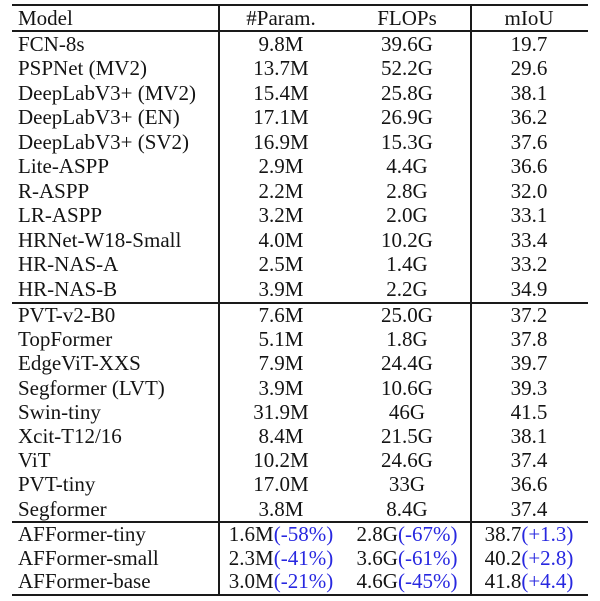 The width and height of the screenshot is (600, 601). I want to click on miou-value: 38.1, so click(529, 92).